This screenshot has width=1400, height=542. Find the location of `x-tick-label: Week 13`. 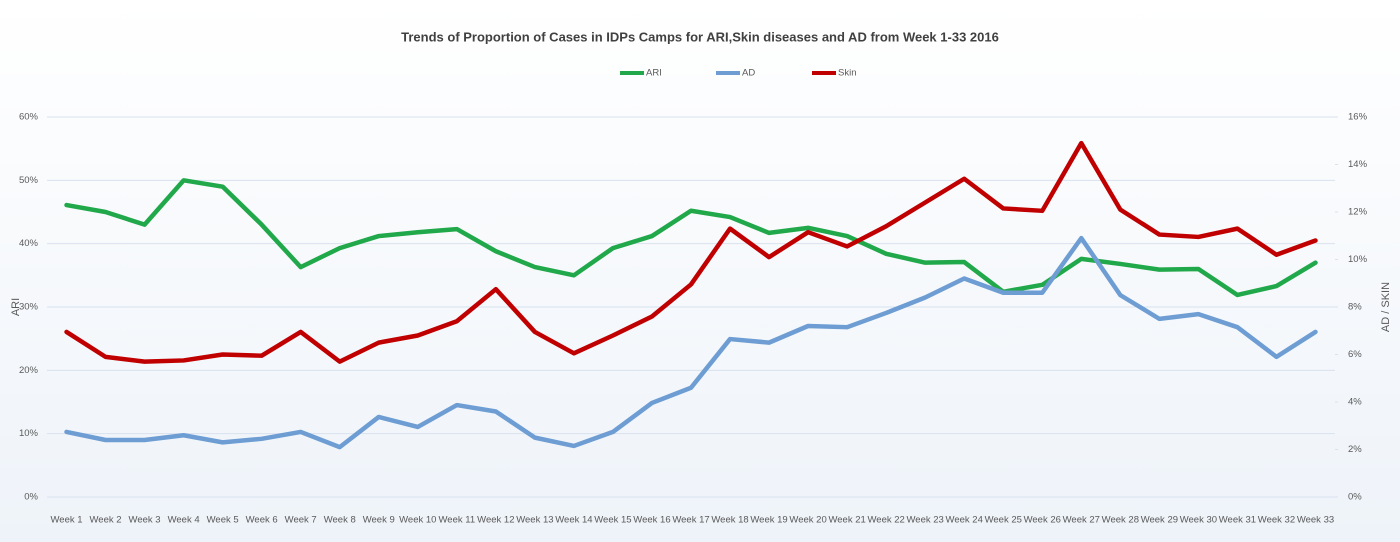

x-tick-label: Week 13 is located at coordinates (534, 520).